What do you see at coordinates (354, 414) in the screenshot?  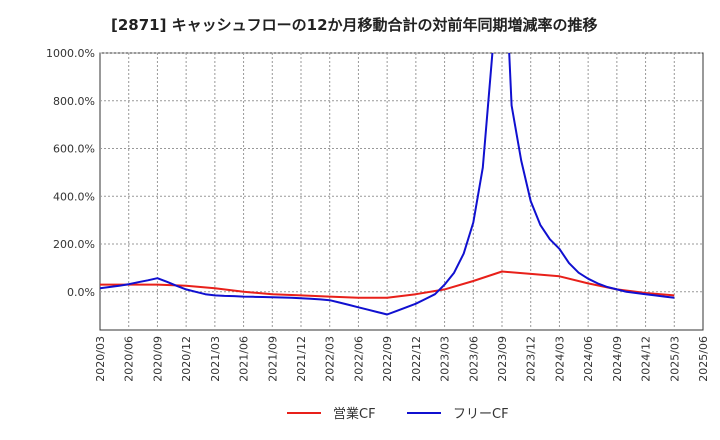 I see `legend-label-operating-cf: 営業CF` at bounding box center [354, 414].